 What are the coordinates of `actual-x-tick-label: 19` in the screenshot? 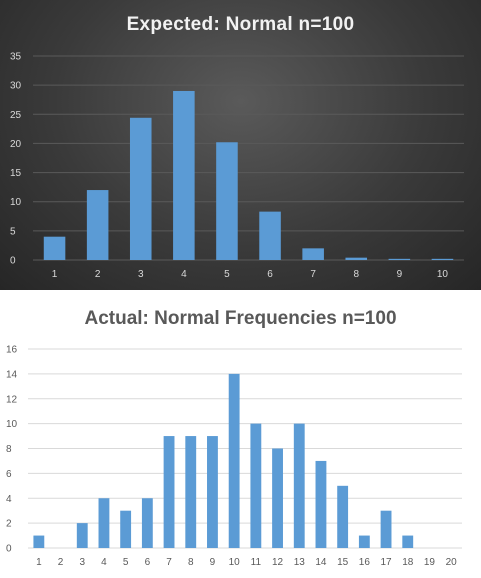 It's located at (430, 562).